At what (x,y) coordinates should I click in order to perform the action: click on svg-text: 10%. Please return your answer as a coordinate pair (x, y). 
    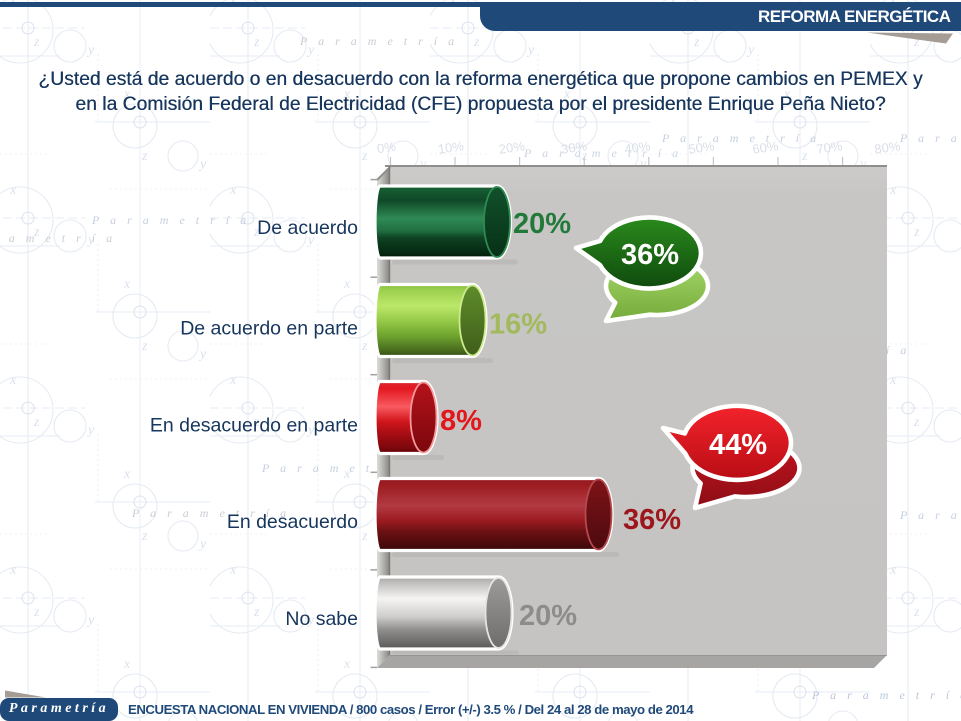
    Looking at the image, I should click on (451, 147).